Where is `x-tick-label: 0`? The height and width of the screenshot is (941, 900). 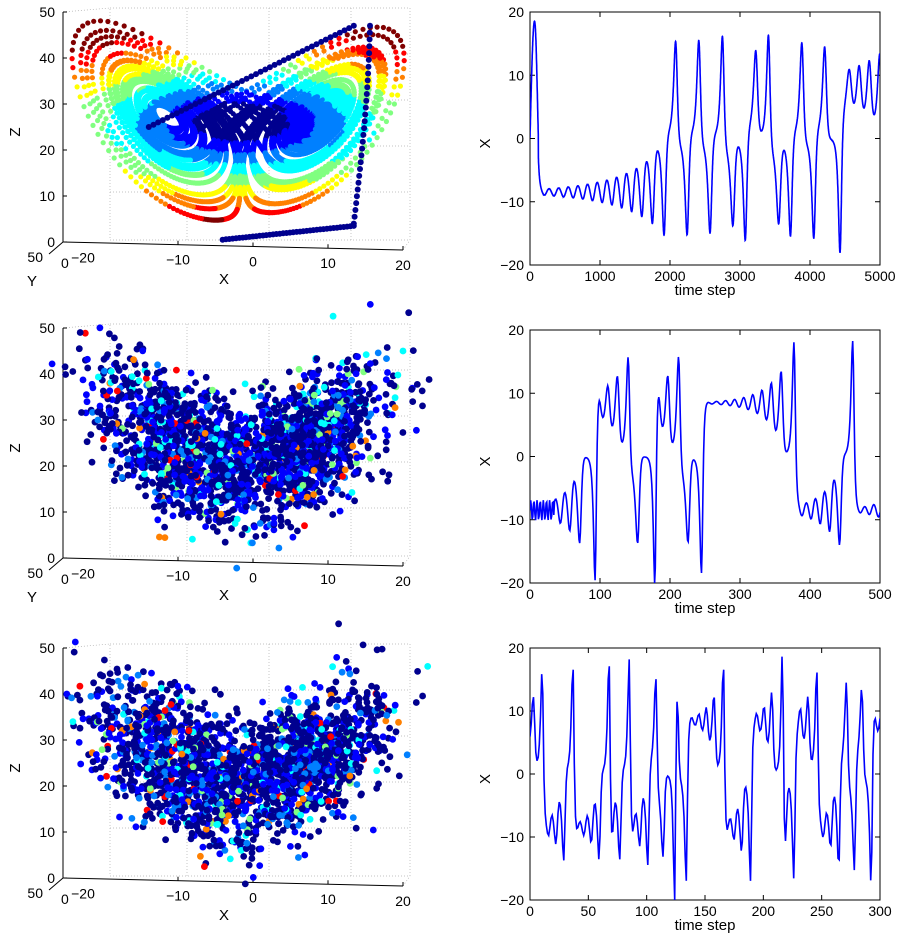 x-tick-label: 0 is located at coordinates (253, 261).